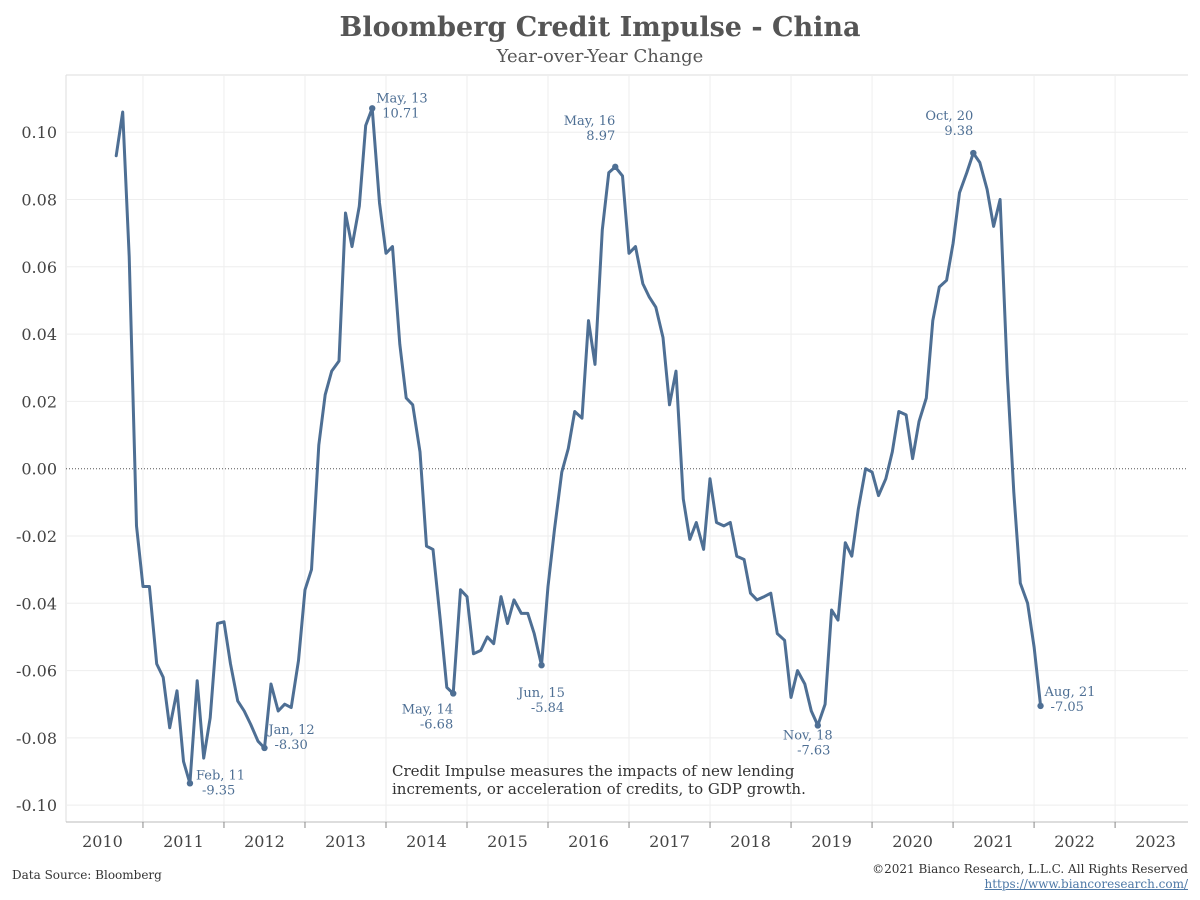  What do you see at coordinates (290, 730) in the screenshot?
I see `annotation-label: Jan, 12` at bounding box center [290, 730].